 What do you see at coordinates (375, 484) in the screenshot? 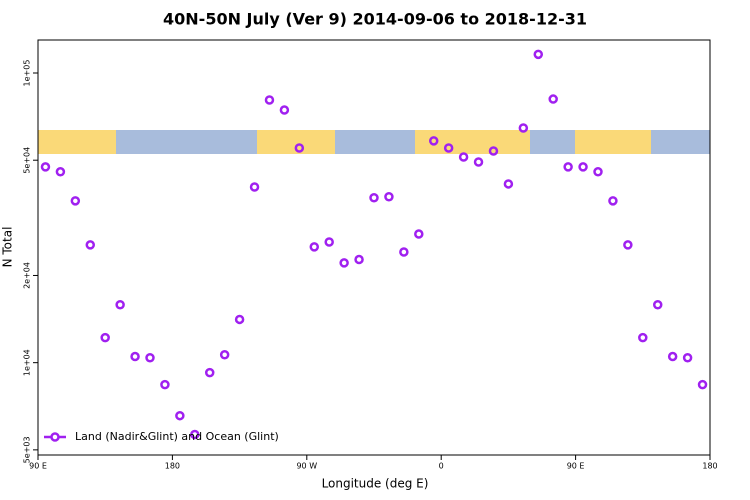
I see `x-axis-label: Longitude (deg E)` at bounding box center [375, 484].